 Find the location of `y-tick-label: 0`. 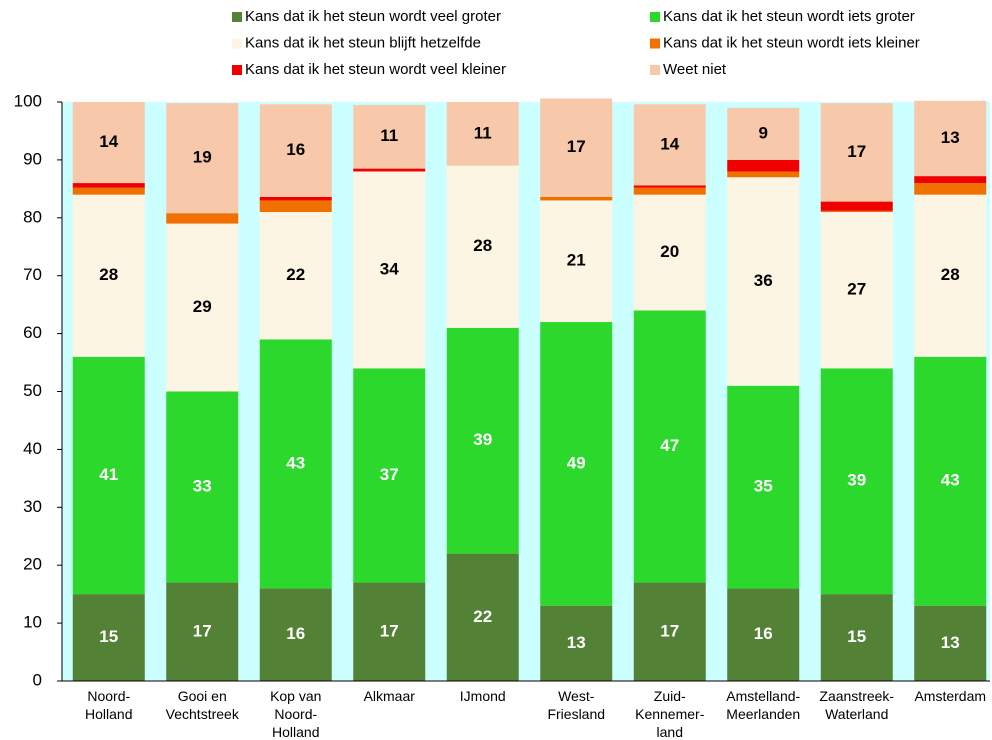

y-tick-label: 0 is located at coordinates (37, 679).